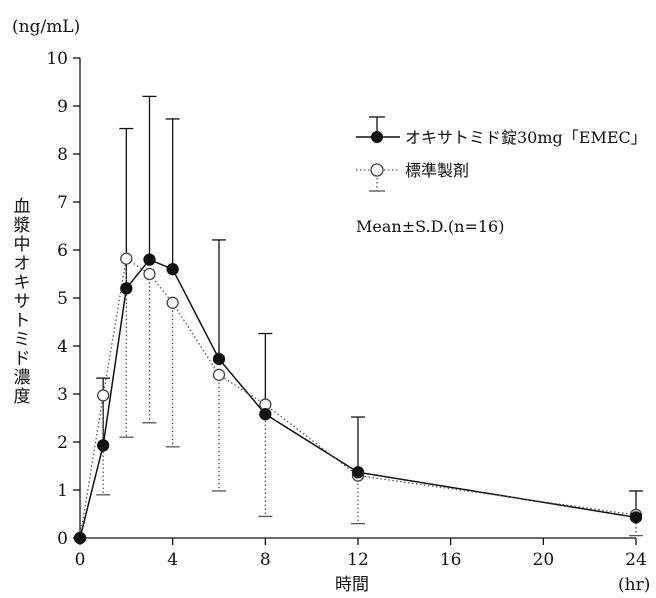 The image size is (656, 598). Describe the element at coordinates (172, 560) in the screenshot. I see `x-tick-label: 4` at that location.